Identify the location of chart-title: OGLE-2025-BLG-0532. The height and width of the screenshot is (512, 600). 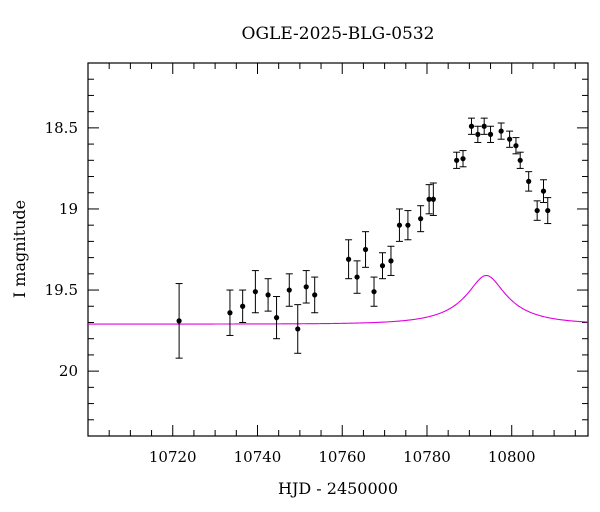
(338, 34).